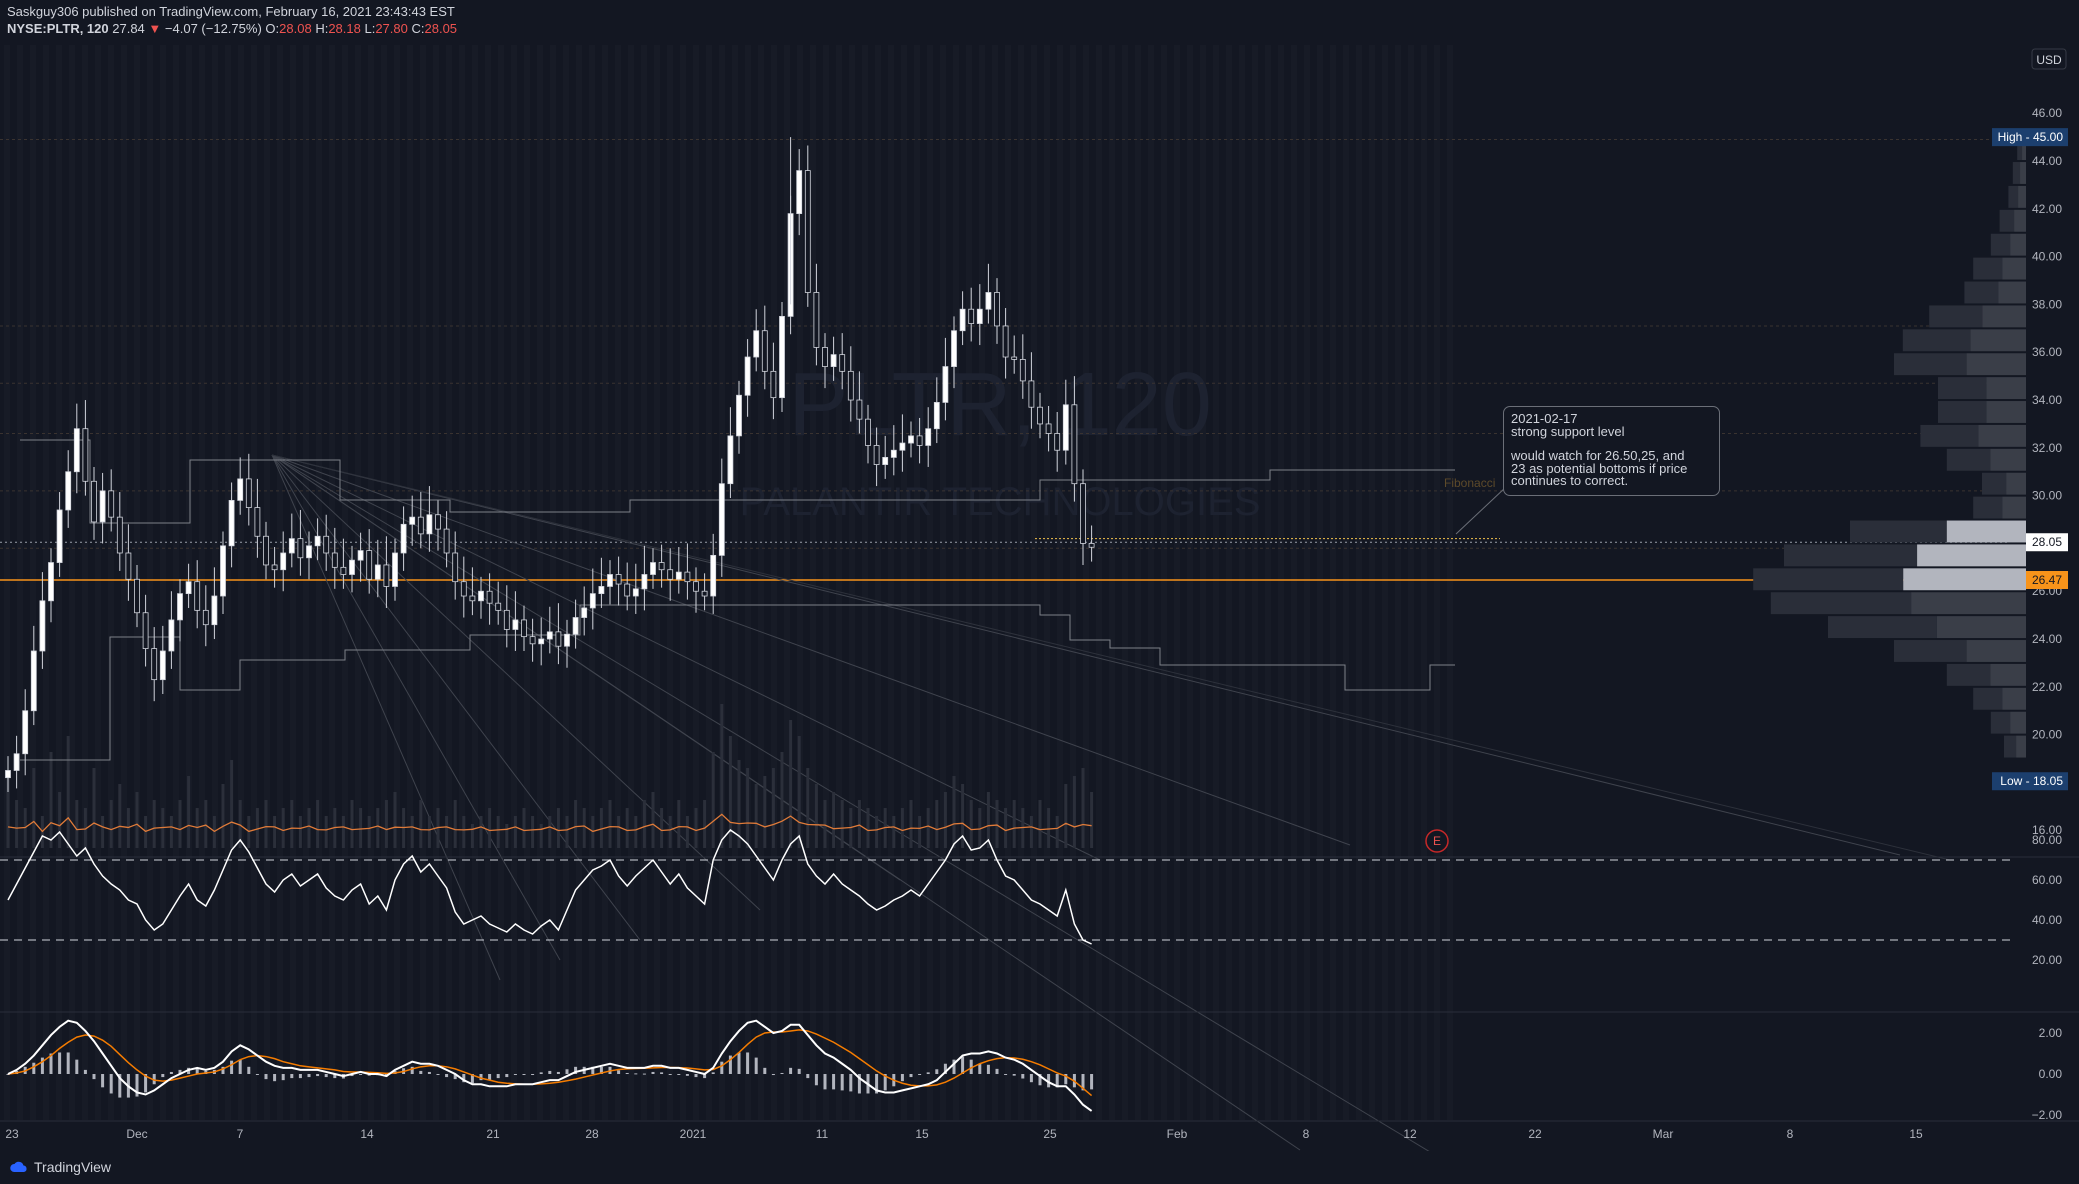 Image resolution: width=2079 pixels, height=1184 pixels. I want to click on high-value: 28.18, so click(344, 28).